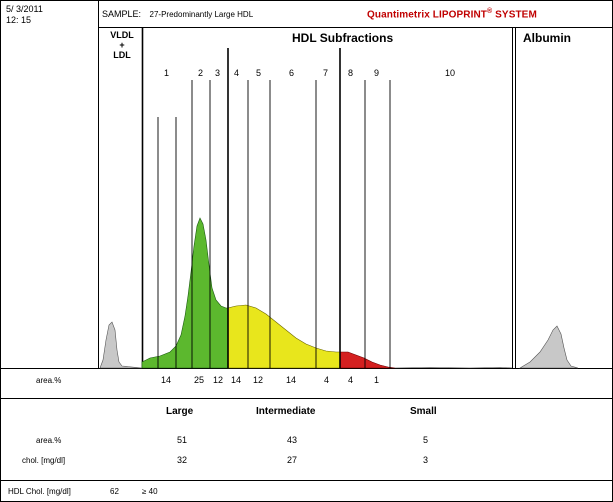  Describe the element at coordinates (24, 9) in the screenshot. I see `run-date: 5/ 3/2011` at that location.